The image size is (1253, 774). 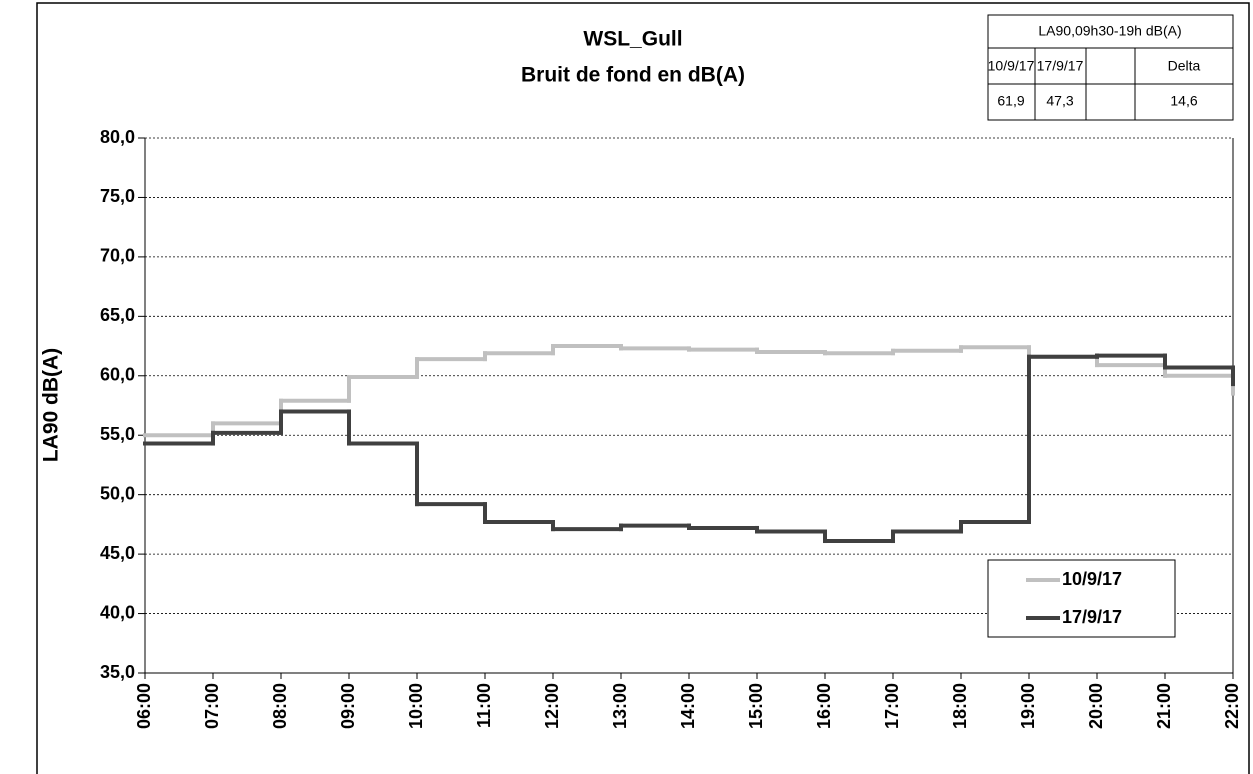 I want to click on x-tick-label: 12:00, so click(x=552, y=706).